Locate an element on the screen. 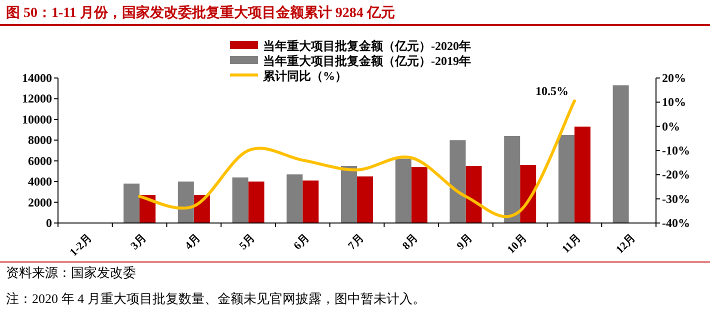 This screenshot has width=710, height=328. x-tick-label: 8月 is located at coordinates (410, 242).